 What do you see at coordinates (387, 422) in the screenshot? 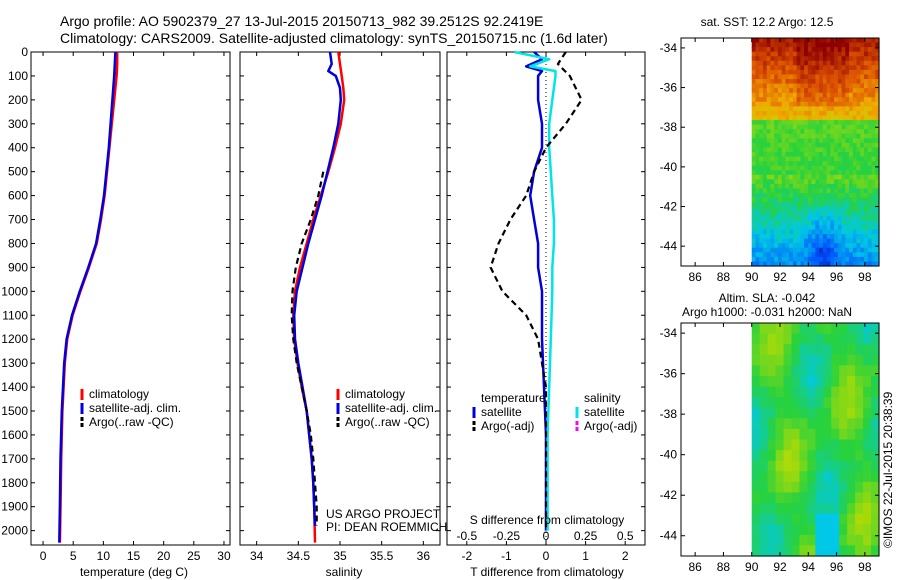
I see `salinity-legend-label: Argo(..raw -QC)` at bounding box center [387, 422].